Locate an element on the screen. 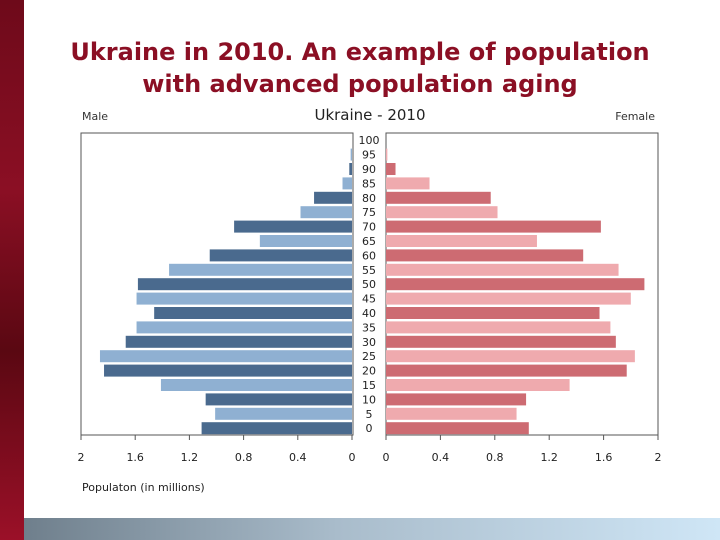 Image resolution: width=720 pixels, height=540 pixels. age-label-65: 65 is located at coordinates (369, 241).